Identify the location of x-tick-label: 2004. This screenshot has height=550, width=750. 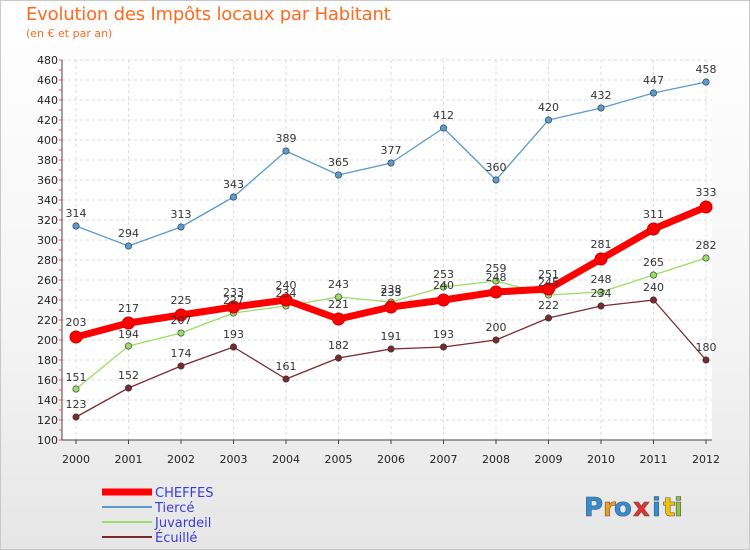
(286, 459).